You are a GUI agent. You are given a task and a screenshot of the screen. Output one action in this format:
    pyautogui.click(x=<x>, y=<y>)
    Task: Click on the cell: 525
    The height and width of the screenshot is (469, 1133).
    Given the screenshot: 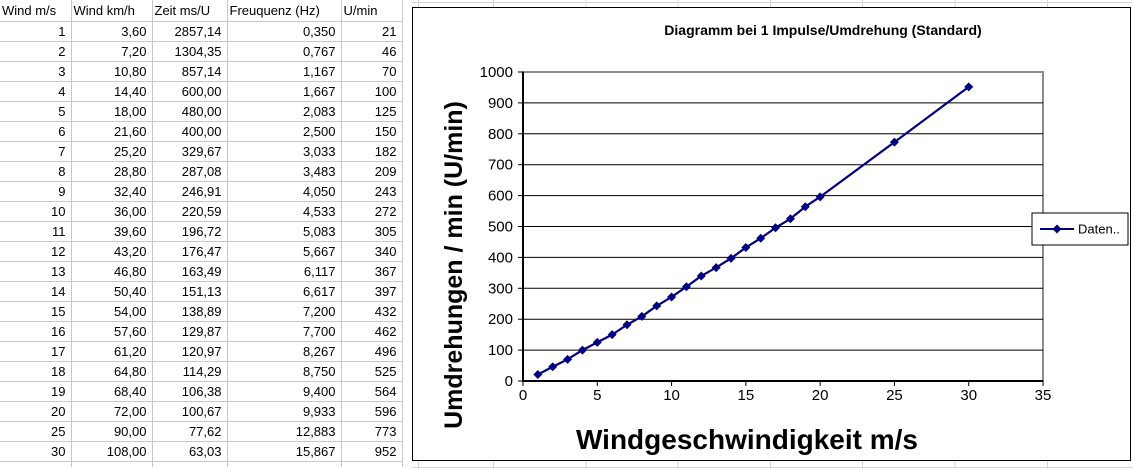 What is the action you would take?
    pyautogui.click(x=372, y=371)
    